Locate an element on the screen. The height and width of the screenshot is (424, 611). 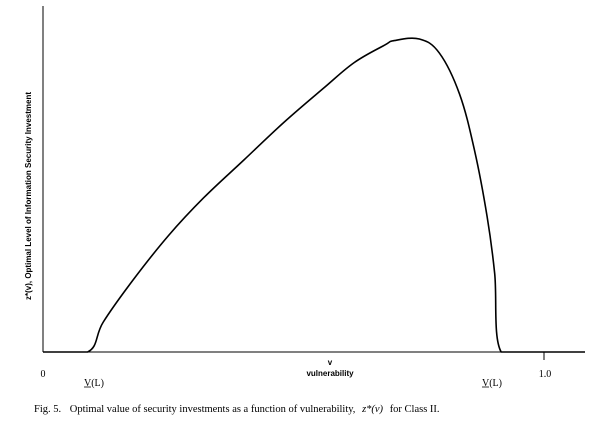
tick-label-origin: 0 is located at coordinates (43, 374).